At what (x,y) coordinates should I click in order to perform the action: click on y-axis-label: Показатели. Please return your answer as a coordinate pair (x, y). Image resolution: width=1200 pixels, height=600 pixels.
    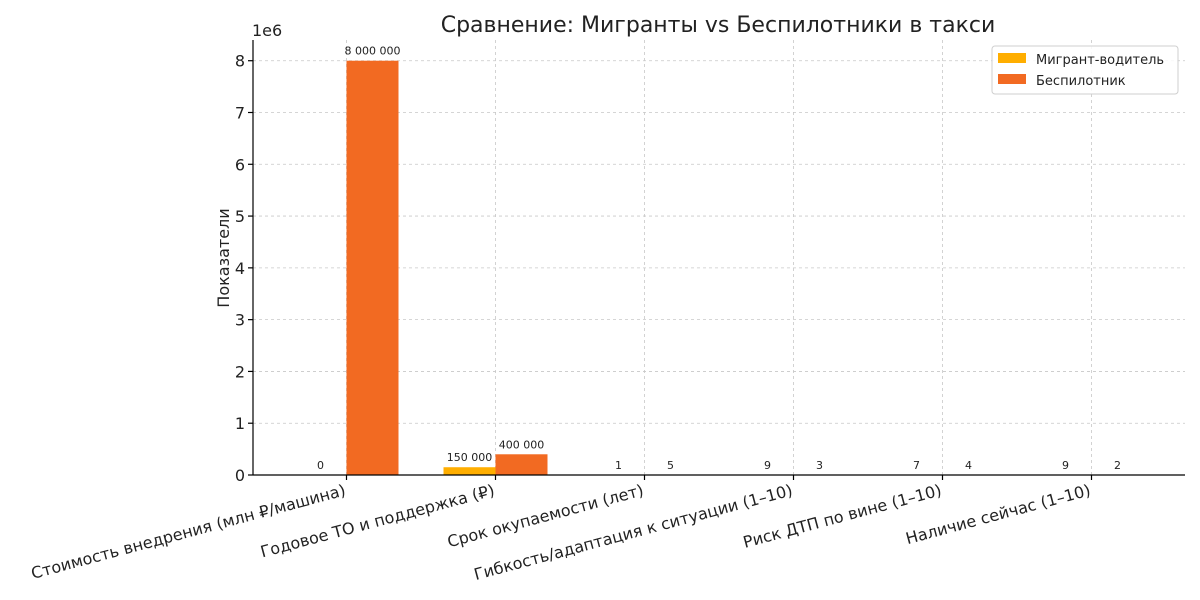
    Looking at the image, I should click on (223, 257).